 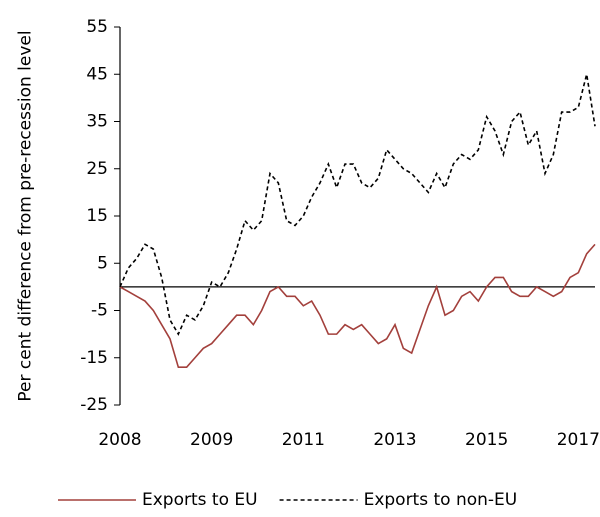 I want to click on legend-label: Exports to EU, so click(x=200, y=500).